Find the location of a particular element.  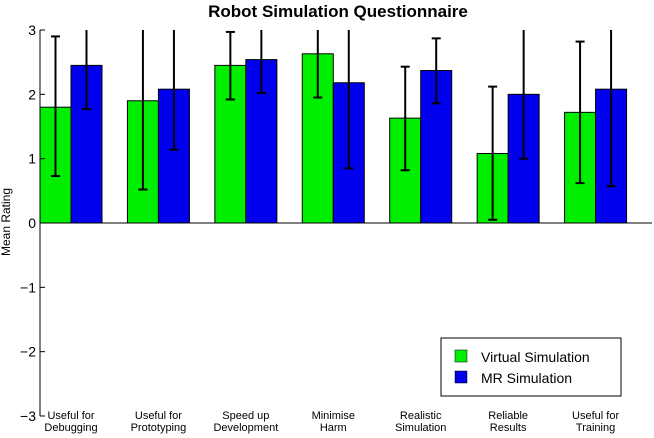

legend-box is located at coordinates (531, 367).